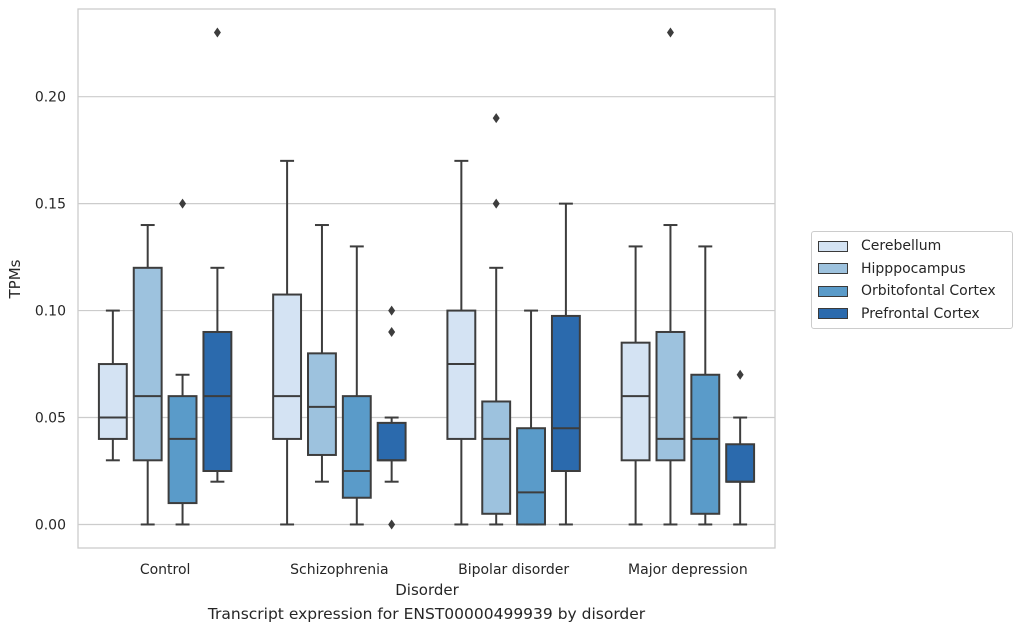 This screenshot has width=1023, height=638. Describe the element at coordinates (50, 525) in the screenshot. I see `y-tick-label: 0.00` at that location.